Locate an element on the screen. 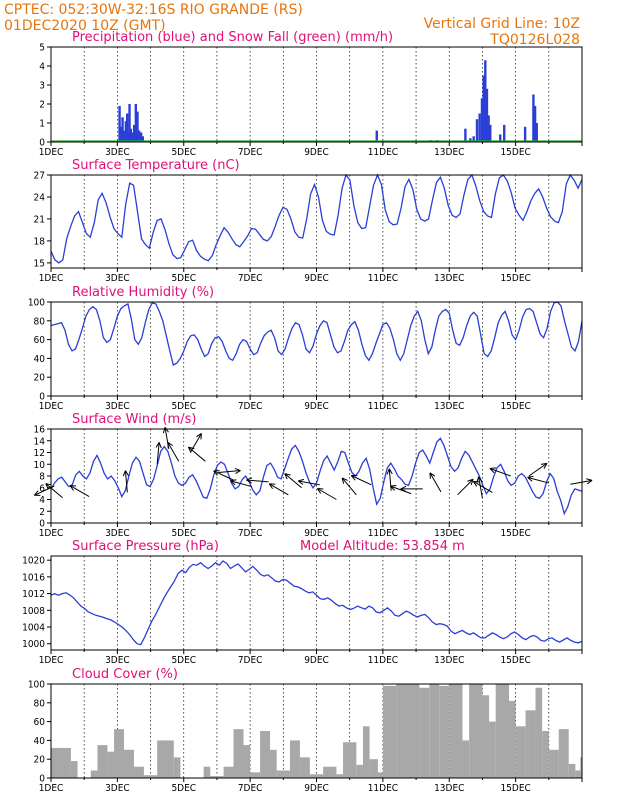 Image resolution: width=618 pixels, height=800 pixels. pressure-title: Surface Pressure (hPa) is located at coordinates (145, 546).